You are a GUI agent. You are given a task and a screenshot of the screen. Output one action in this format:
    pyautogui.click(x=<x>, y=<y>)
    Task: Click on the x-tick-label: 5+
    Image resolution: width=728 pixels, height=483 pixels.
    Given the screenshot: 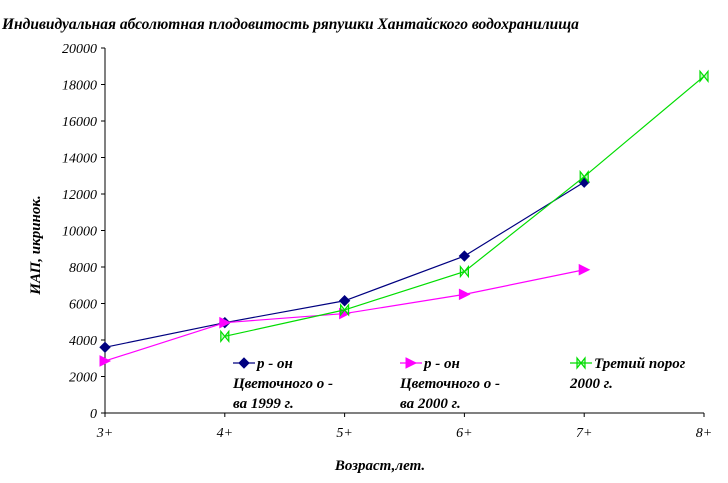 What is the action you would take?
    pyautogui.click(x=344, y=433)
    